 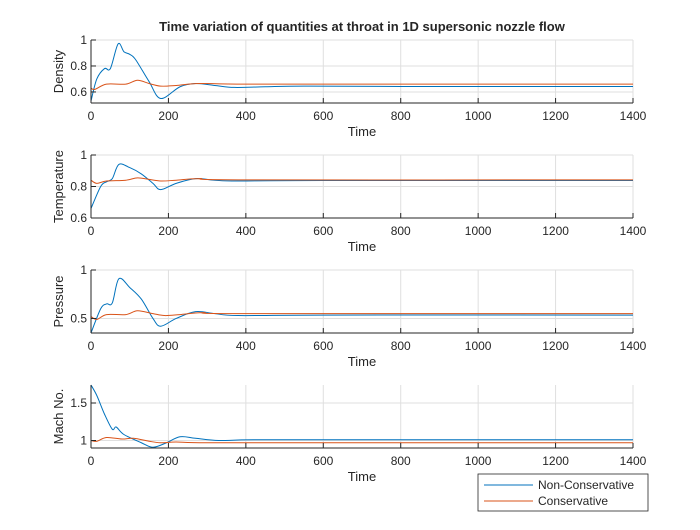 I want to click on legend-box, so click(x=563, y=492).